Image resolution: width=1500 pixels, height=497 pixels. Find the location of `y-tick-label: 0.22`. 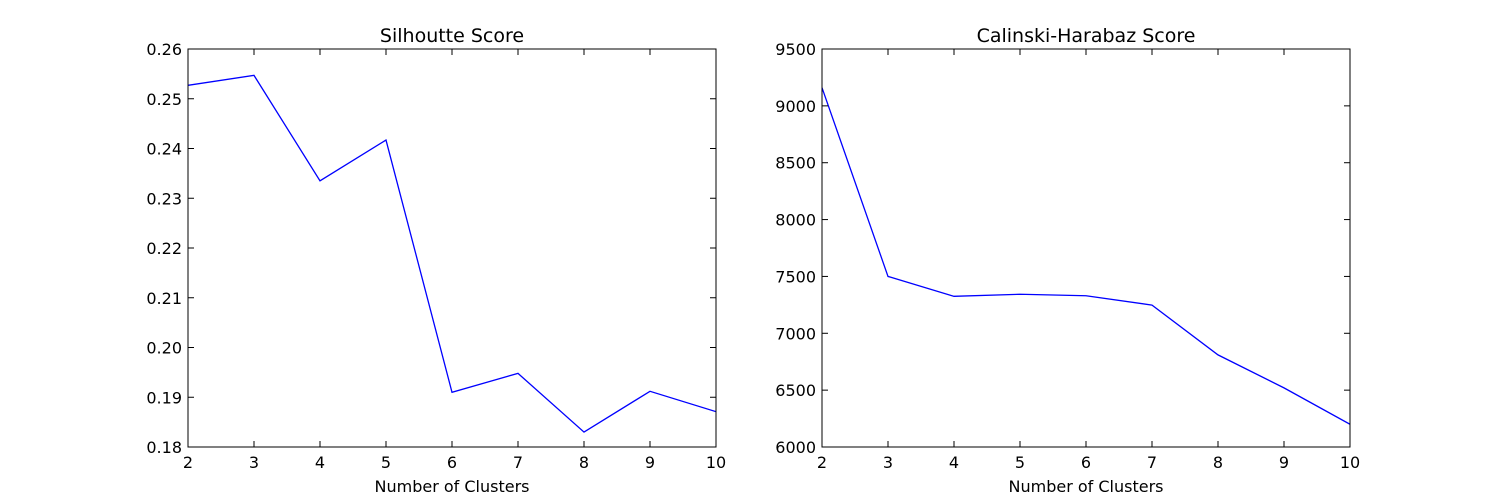

y-tick-label: 0.22 is located at coordinates (164, 248).